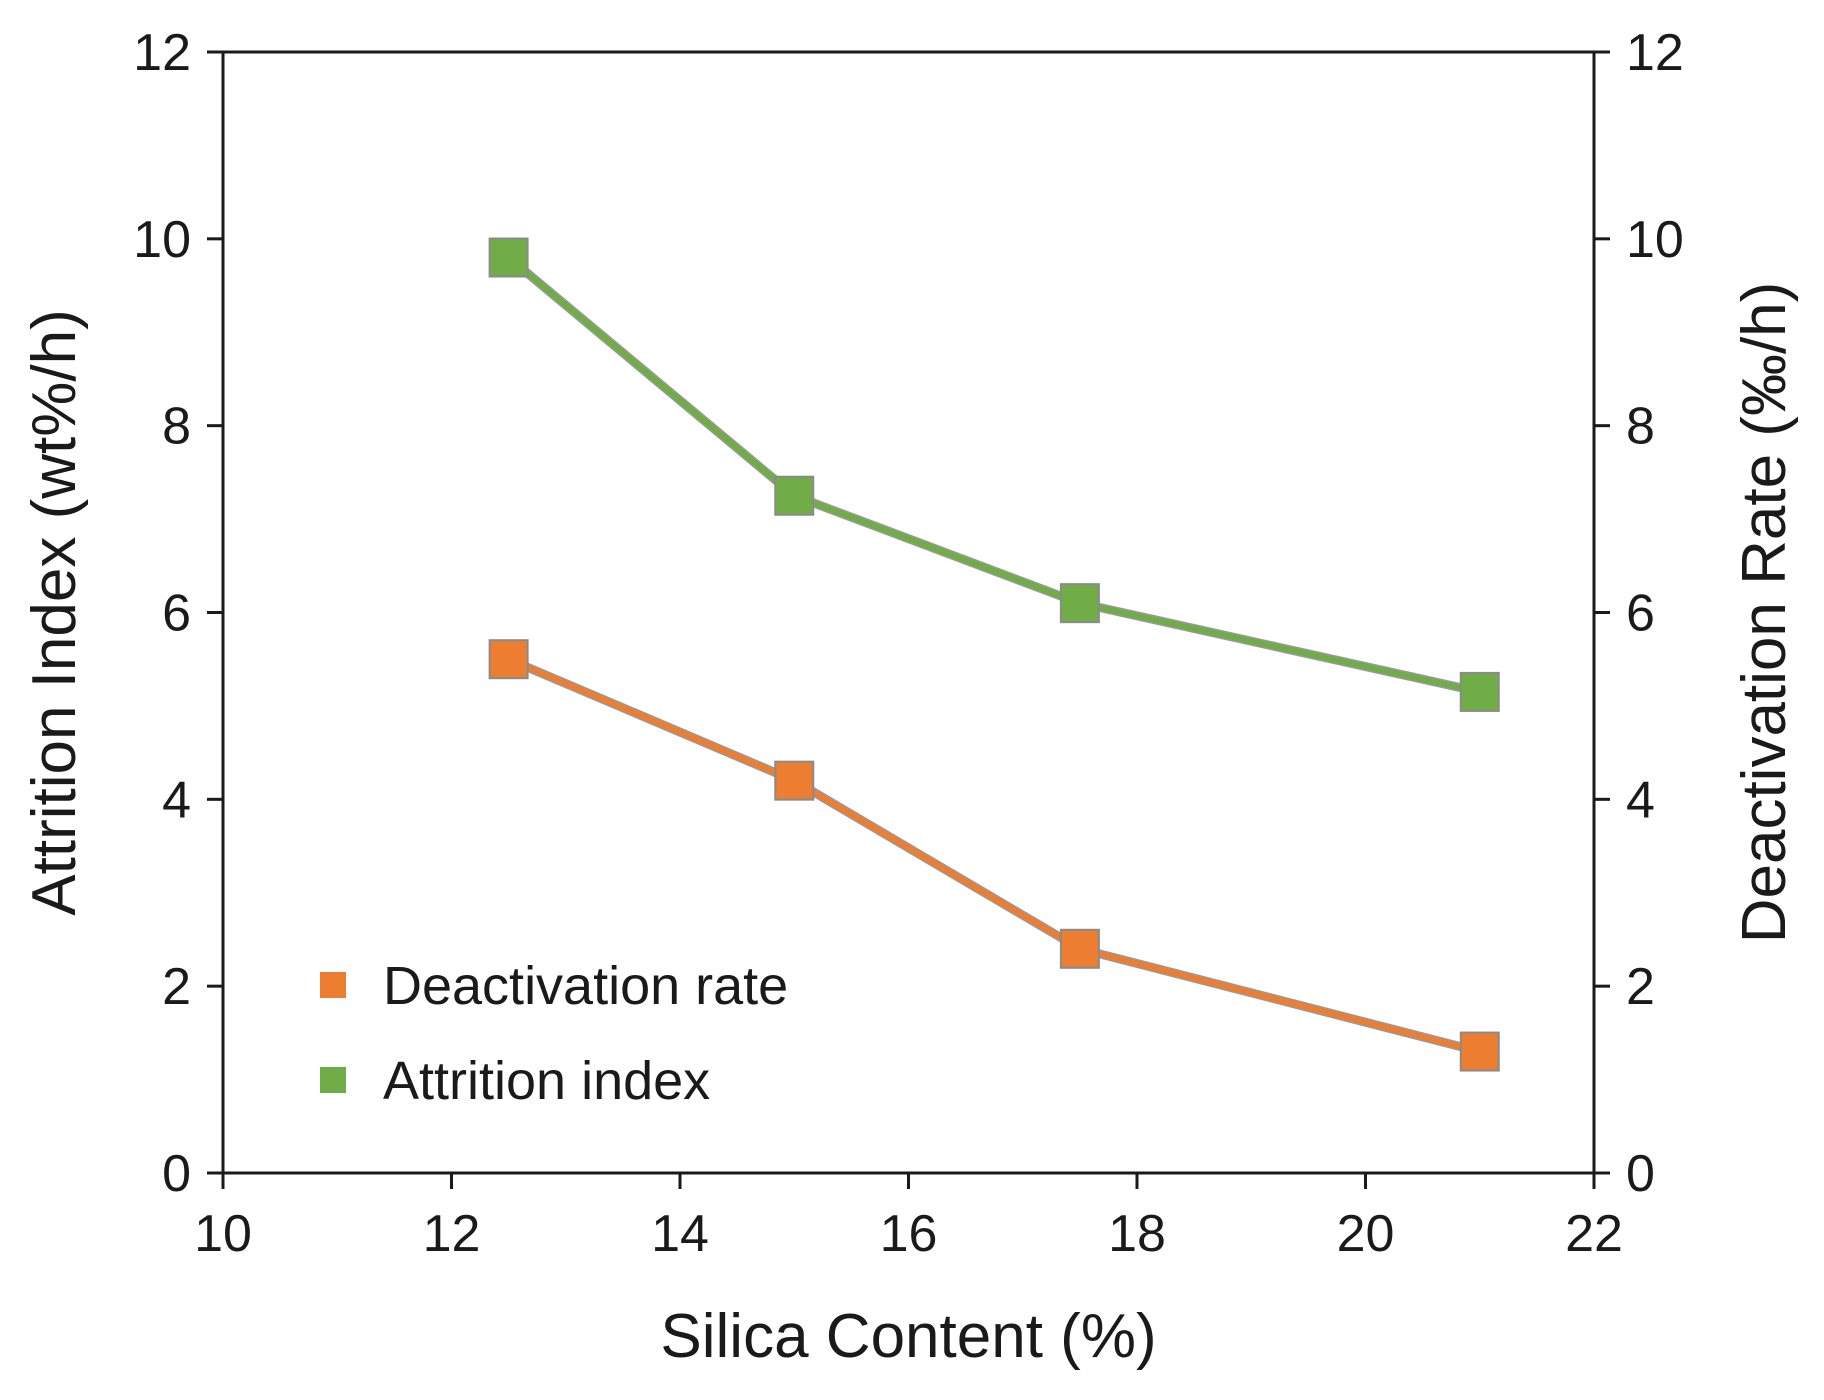  What do you see at coordinates (554, 1033) in the screenshot?
I see `legend: Deactivation rate Attrition index` at bounding box center [554, 1033].